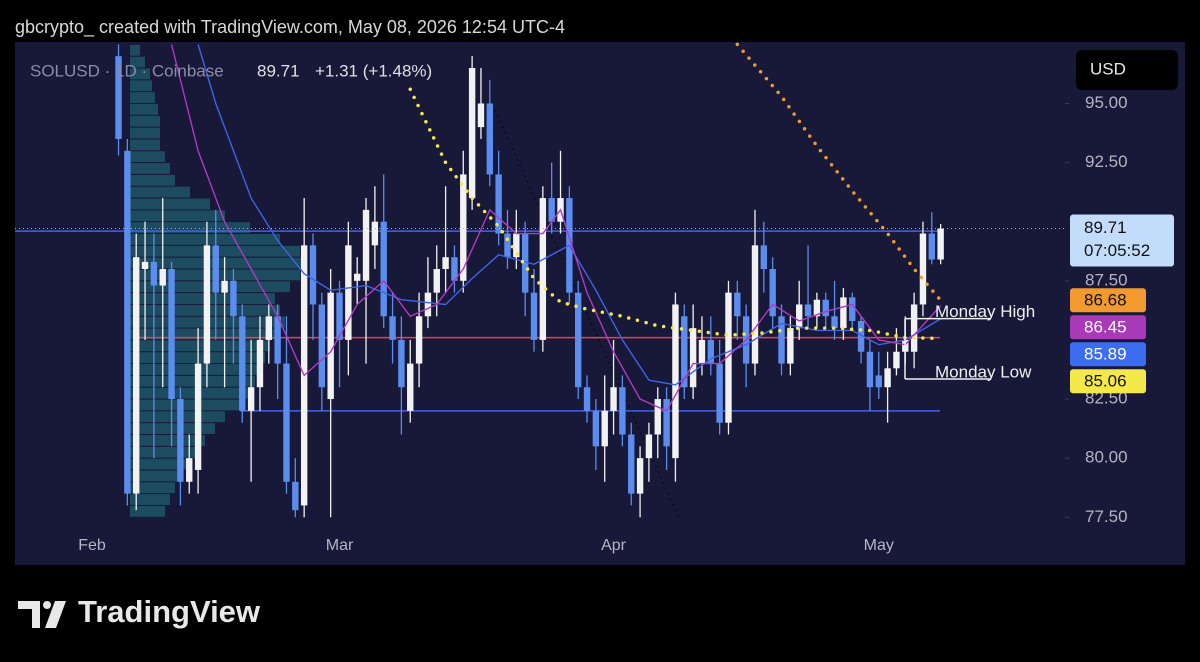 The width and height of the screenshot is (1200, 662). Describe the element at coordinates (1117, 250) in the screenshot. I see `countdown: 07:05:52` at that location.